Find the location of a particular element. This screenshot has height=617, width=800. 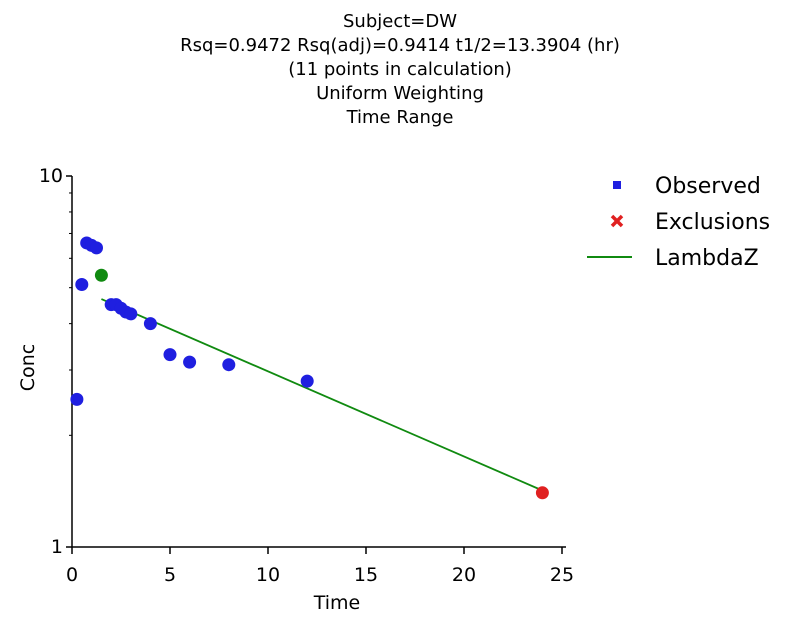

x-tick-label: 5 is located at coordinates (170, 575).